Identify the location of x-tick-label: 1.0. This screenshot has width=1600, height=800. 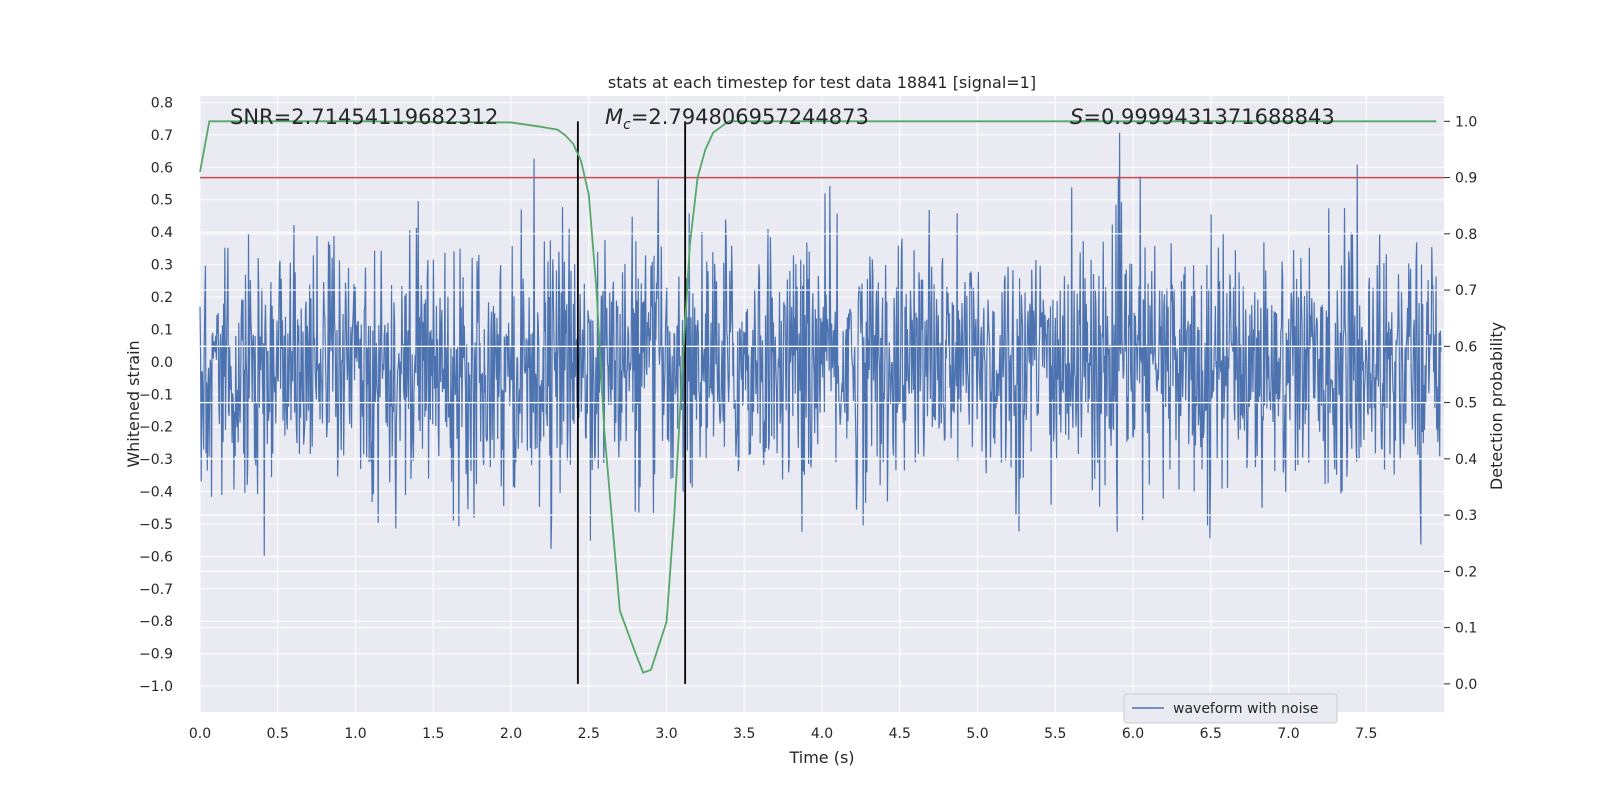
(355, 734).